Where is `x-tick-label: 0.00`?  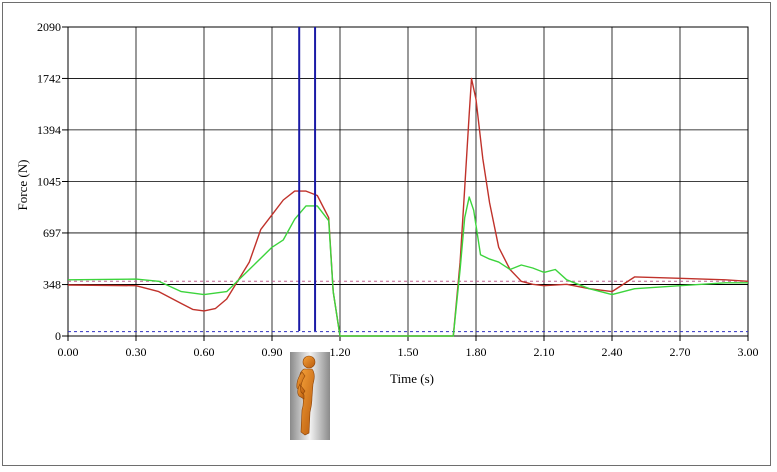 x-tick-label: 0.00 is located at coordinates (68, 352).